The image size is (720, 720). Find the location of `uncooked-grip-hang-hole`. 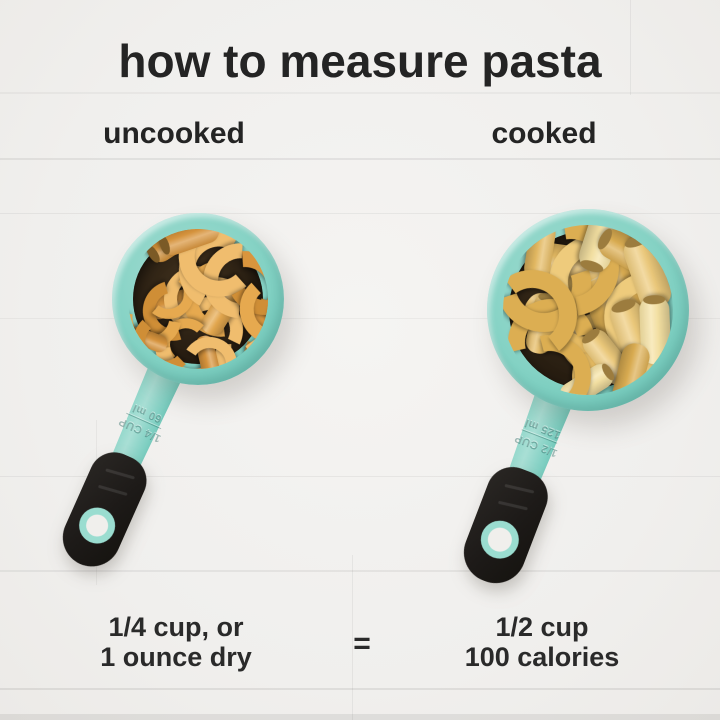

uncooked-grip-hang-hole is located at coordinates (97, 525).